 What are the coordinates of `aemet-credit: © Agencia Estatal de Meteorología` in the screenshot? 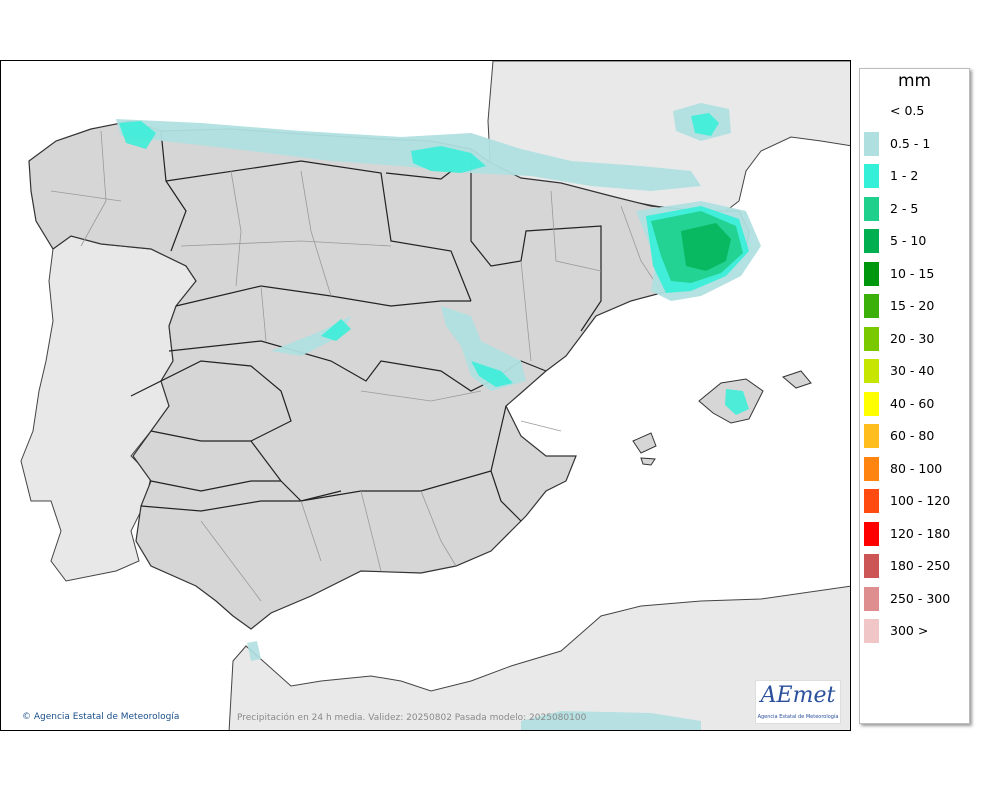 It's located at (100, 717).